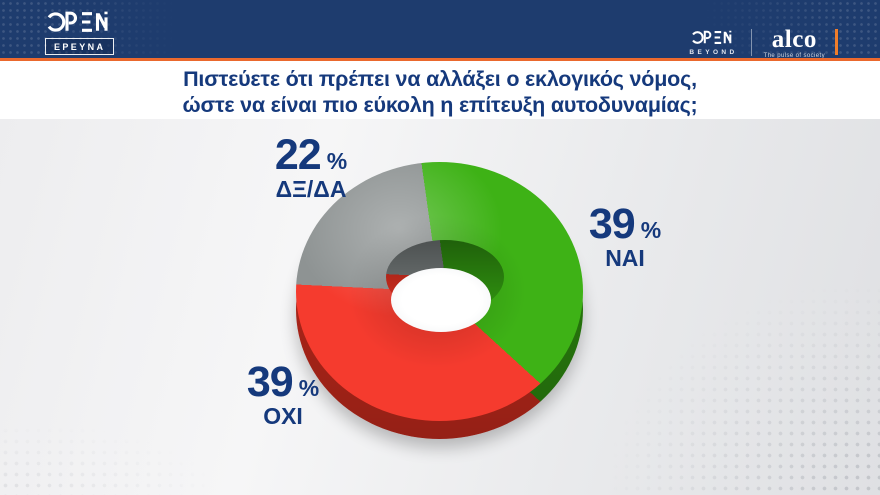 The width and height of the screenshot is (880, 495). What do you see at coordinates (77, 21) in the screenshot?
I see `open-logo-glyphs` at bounding box center [77, 21].